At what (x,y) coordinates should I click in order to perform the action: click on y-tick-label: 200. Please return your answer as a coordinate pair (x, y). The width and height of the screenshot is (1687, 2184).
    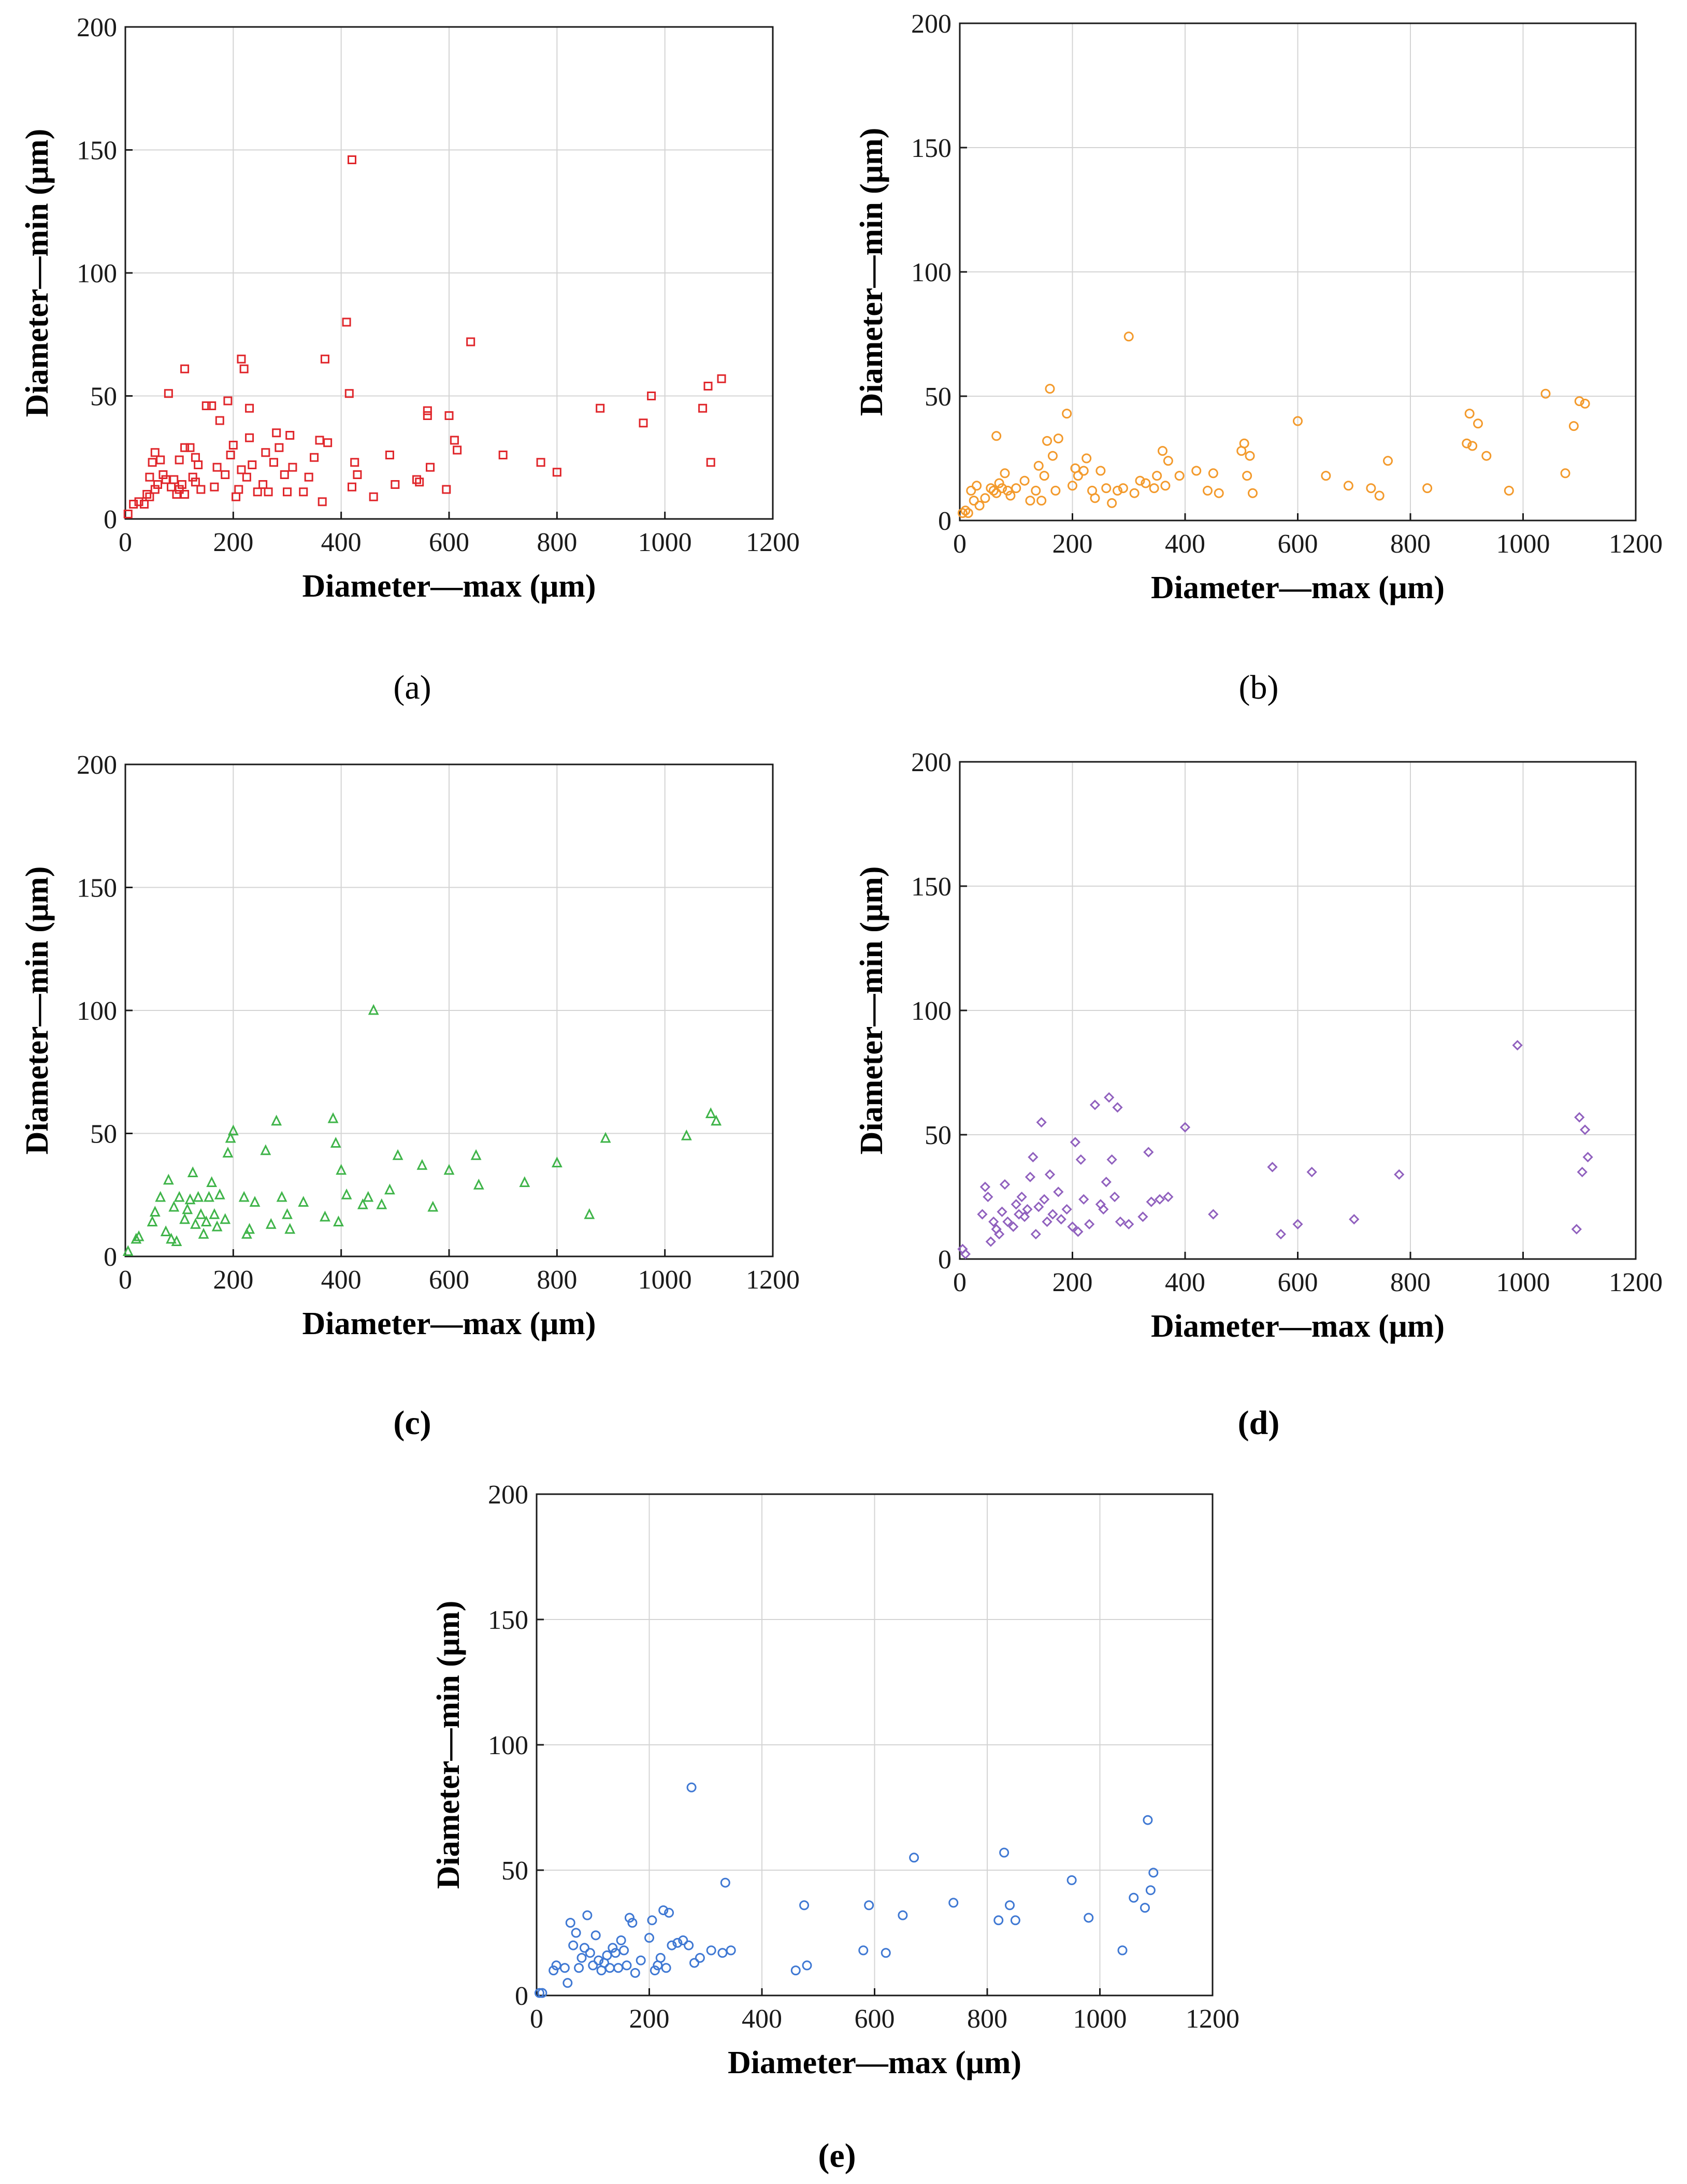
    Looking at the image, I should click on (97, 765).